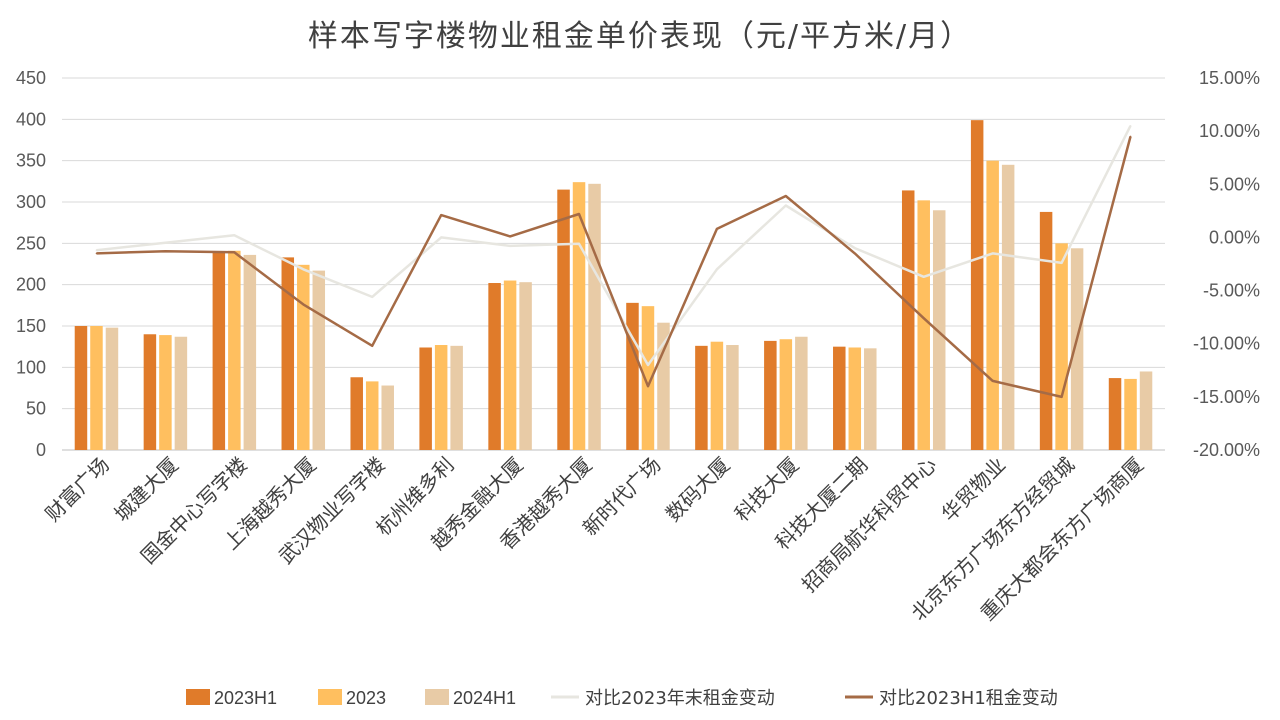 The image size is (1280, 720). I want to click on left-tick-label: 100, so click(31, 367).